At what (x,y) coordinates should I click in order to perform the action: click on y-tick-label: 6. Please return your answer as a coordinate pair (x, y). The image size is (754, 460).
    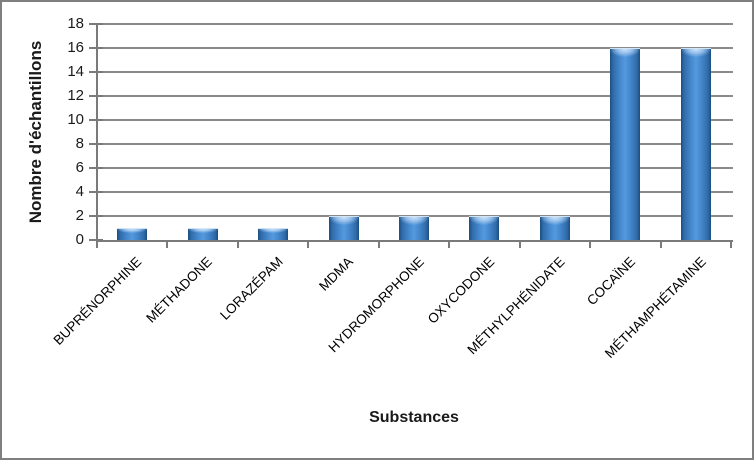
    Looking at the image, I should click on (79, 167).